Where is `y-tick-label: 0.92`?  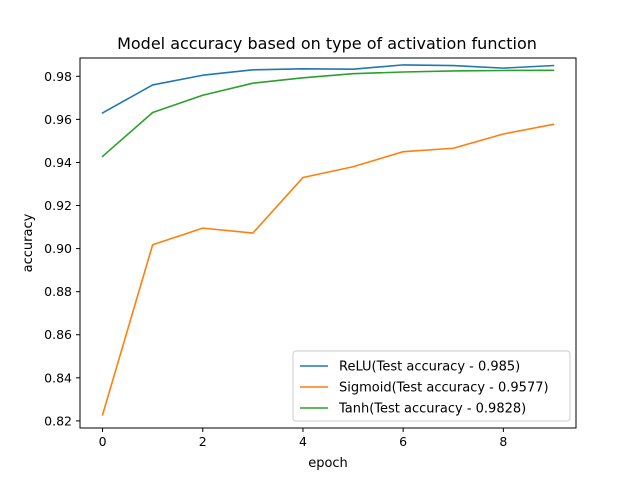
y-tick-label: 0.92 is located at coordinates (58, 205).